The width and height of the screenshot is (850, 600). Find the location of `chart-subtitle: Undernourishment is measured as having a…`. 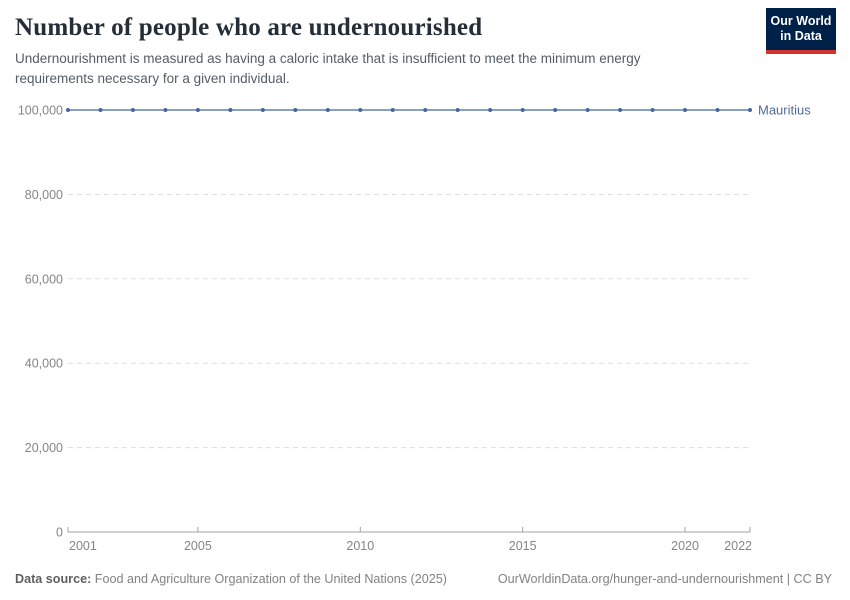

chart-subtitle: Undernourishment is measured as having a… is located at coordinates (328, 68).